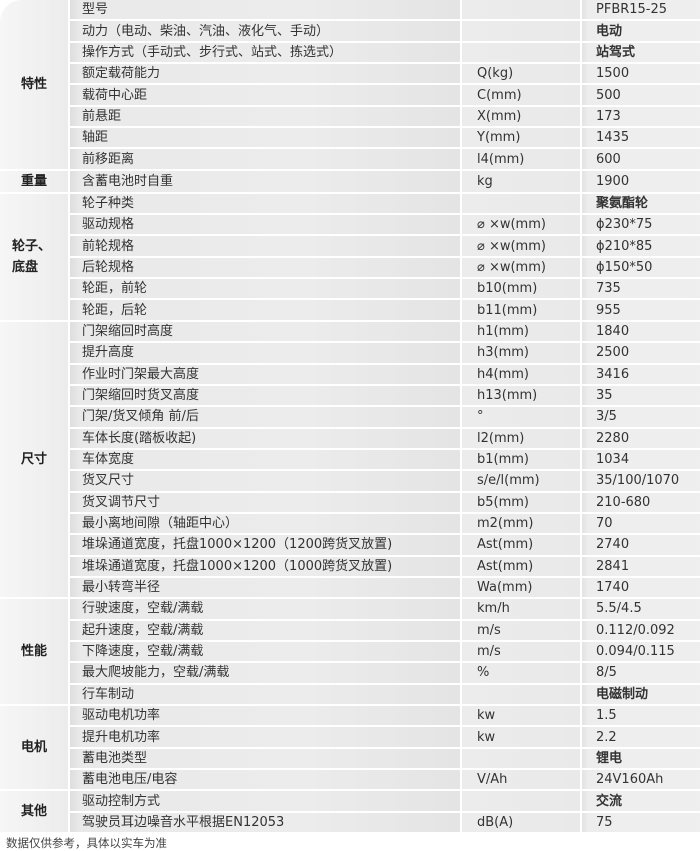 This screenshot has width=700, height=851. I want to click on spec-label: 驱动规格, so click(266, 226).